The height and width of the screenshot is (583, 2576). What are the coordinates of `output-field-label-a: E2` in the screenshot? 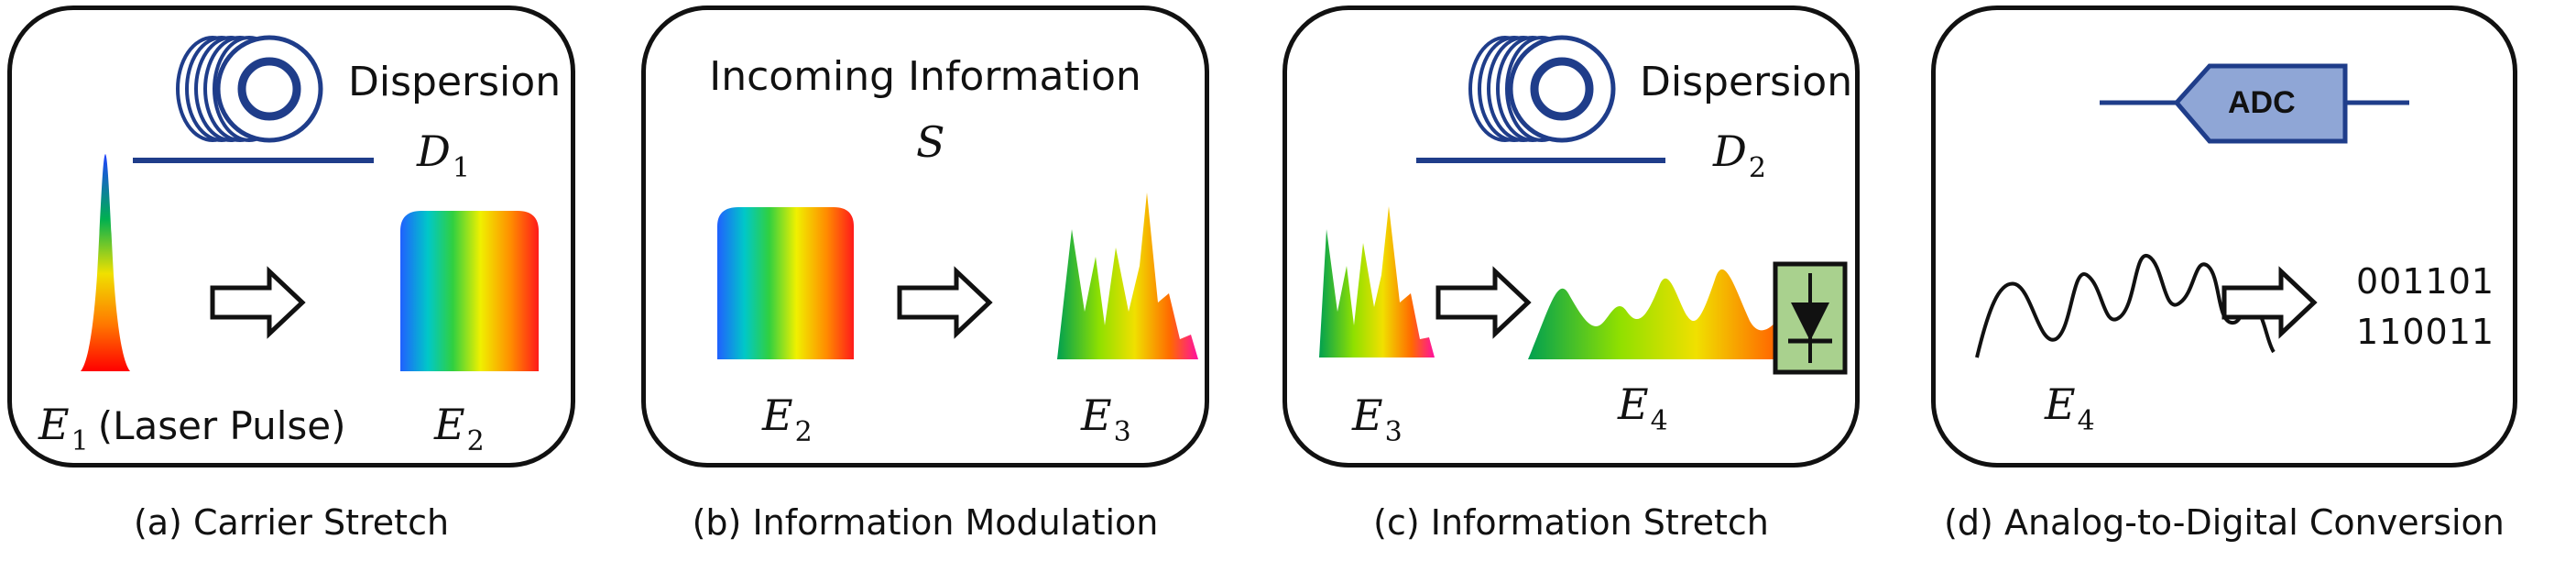 It's located at (460, 428).